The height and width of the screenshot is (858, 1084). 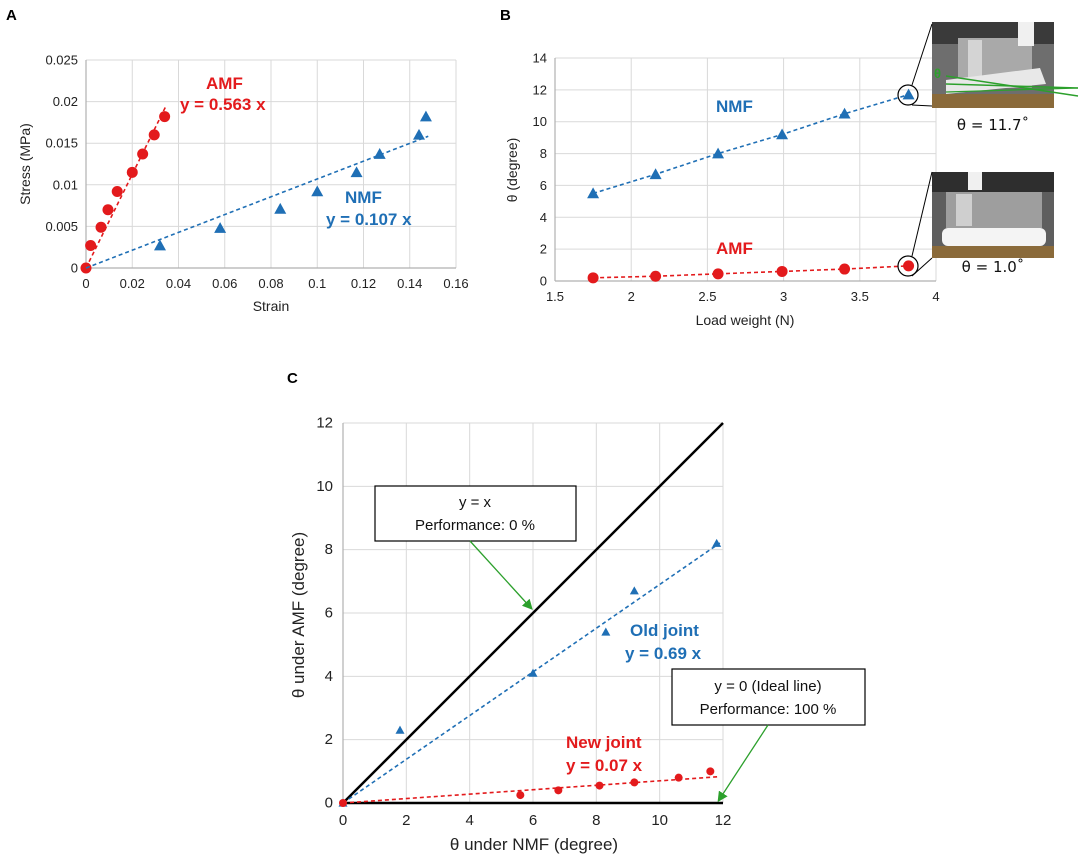 I want to click on panel-b-nmf-label: NMF, so click(x=734, y=106).